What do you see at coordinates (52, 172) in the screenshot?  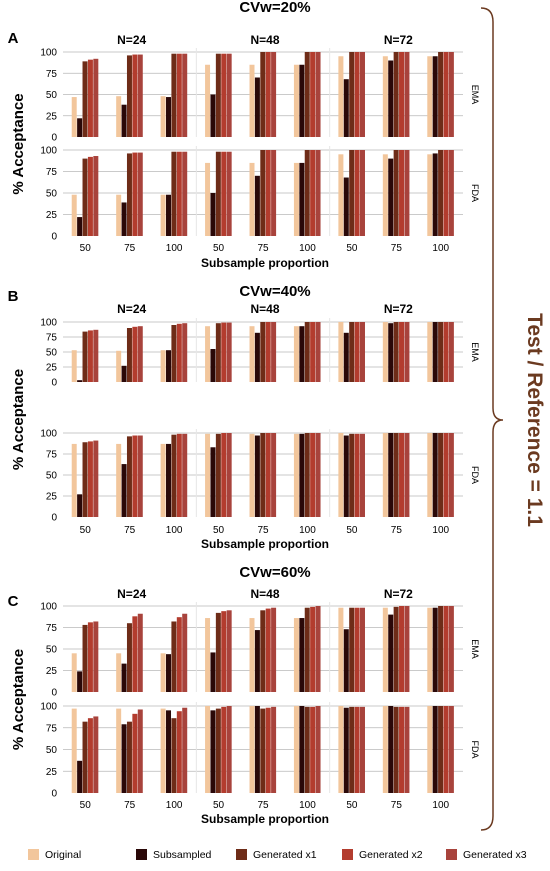 I see `y-tick-label: 75` at bounding box center [52, 172].